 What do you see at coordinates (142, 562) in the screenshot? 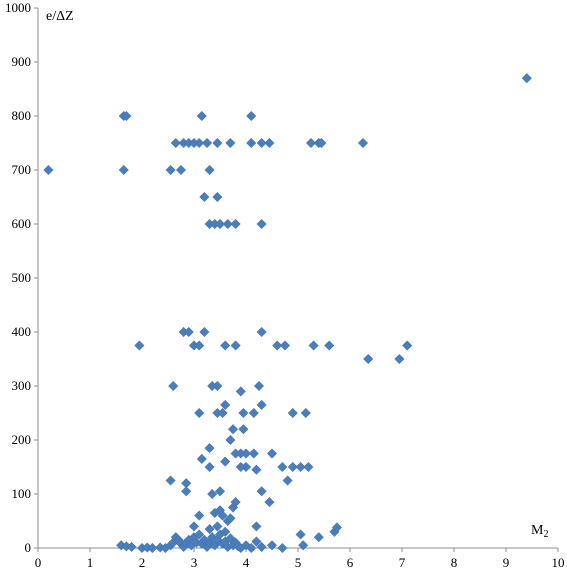
I see `x-tick-label: 2` at bounding box center [142, 562].